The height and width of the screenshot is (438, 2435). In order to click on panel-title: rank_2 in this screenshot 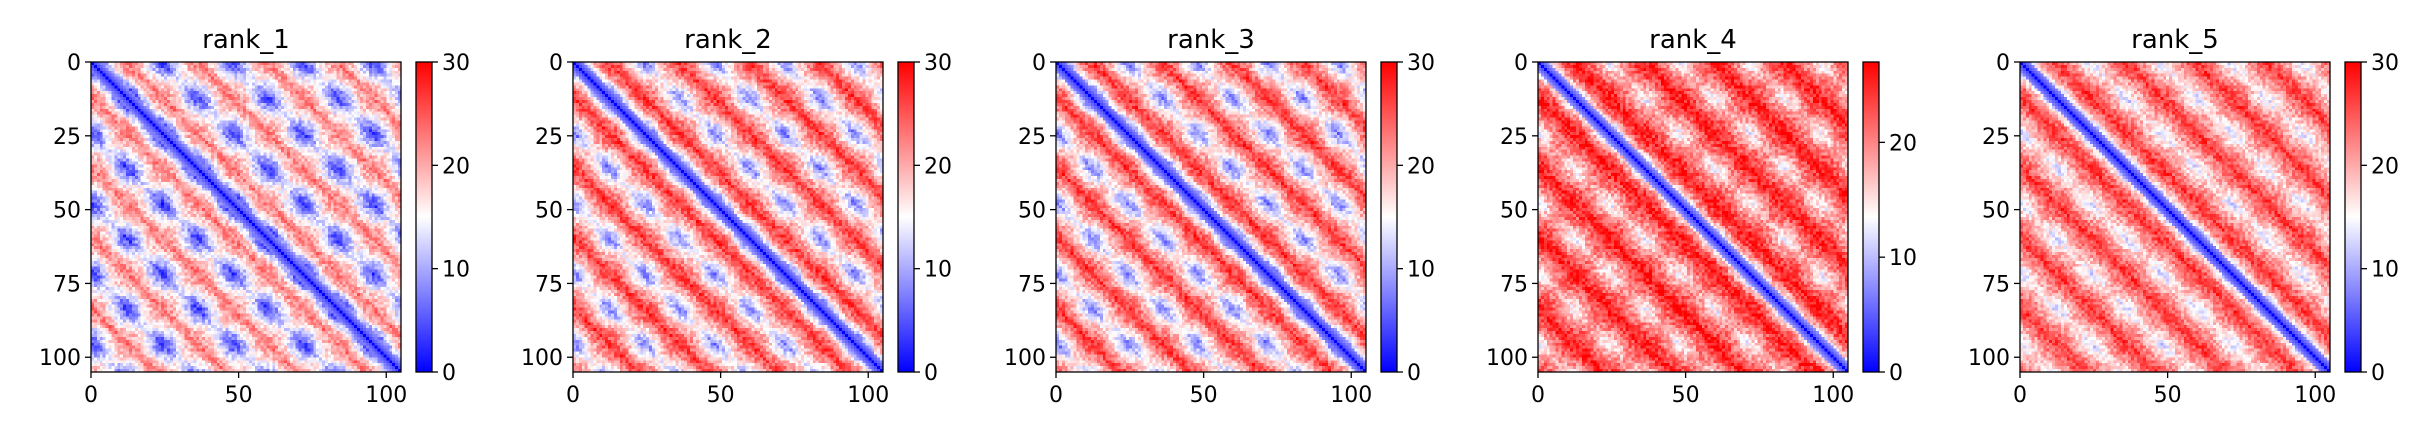, I will do `click(728, 40)`.